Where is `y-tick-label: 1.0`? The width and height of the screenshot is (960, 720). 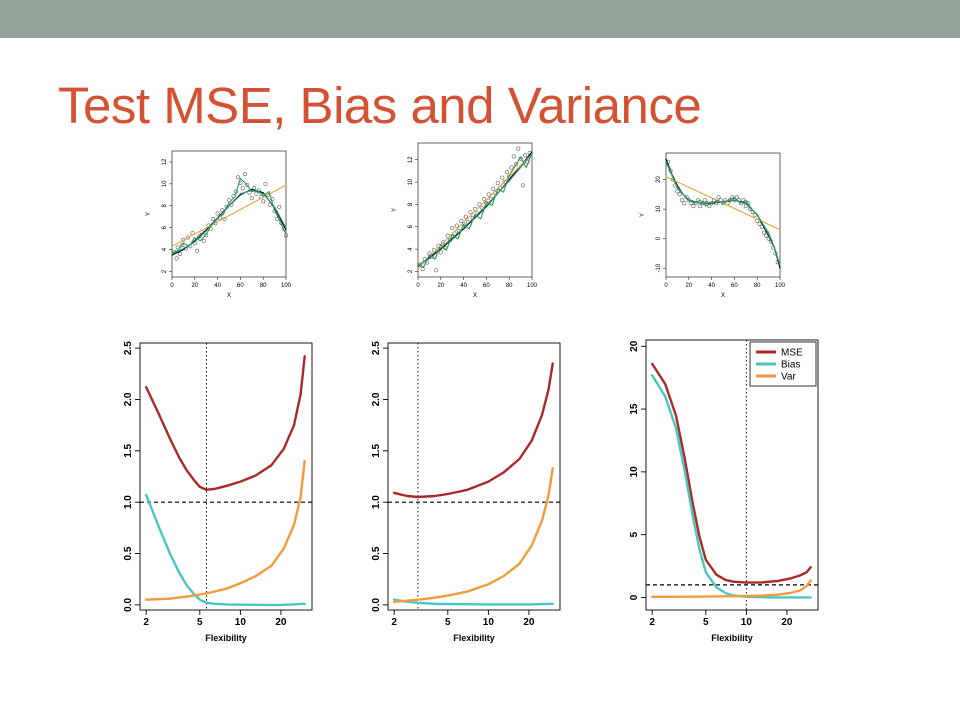 y-tick-label: 1.0 is located at coordinates (128, 502).